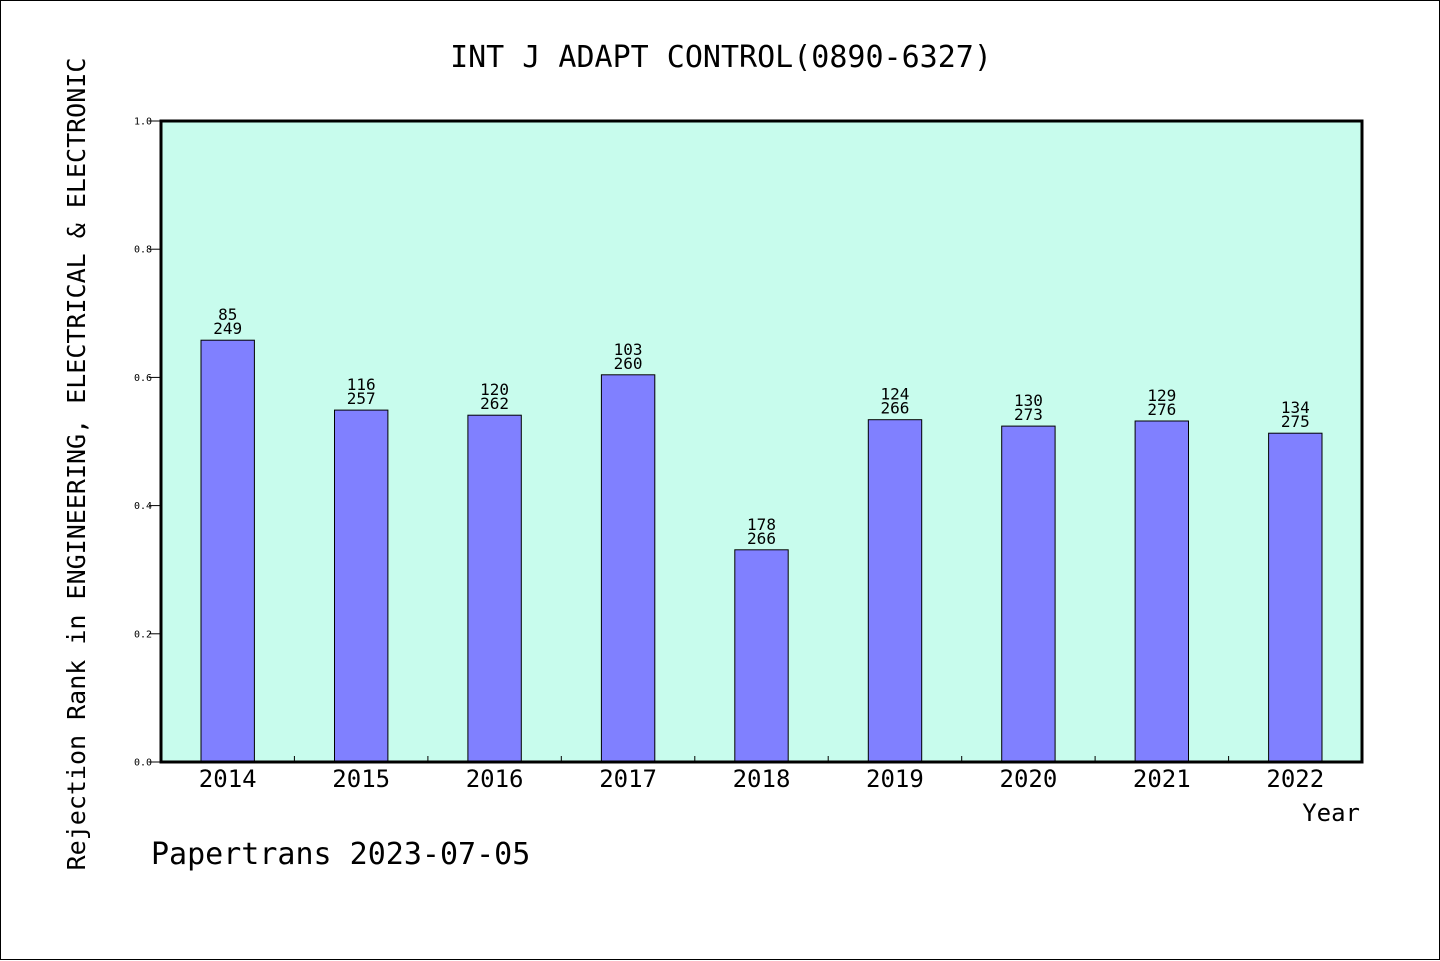 This screenshot has height=961, width=1440. I want to click on bar-2015, so click(361, 586).